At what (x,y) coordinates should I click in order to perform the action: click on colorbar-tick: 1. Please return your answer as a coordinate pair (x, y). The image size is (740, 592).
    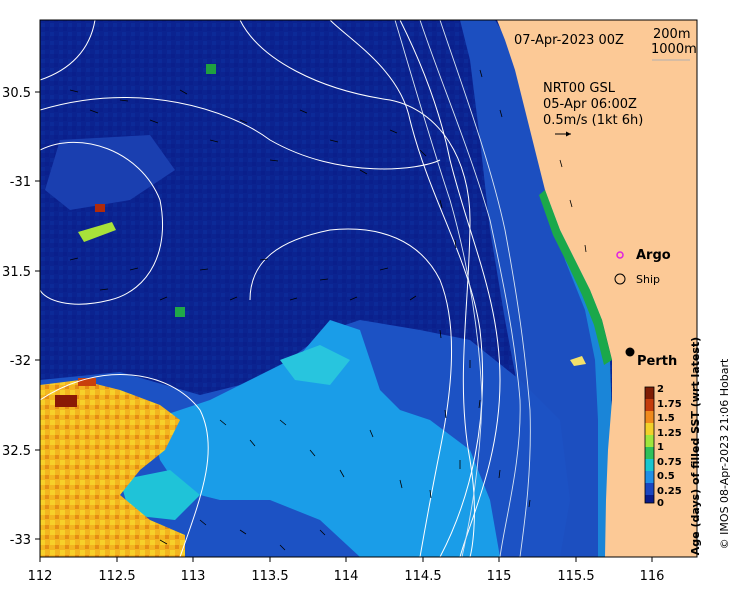
    Looking at the image, I should click on (660, 447).